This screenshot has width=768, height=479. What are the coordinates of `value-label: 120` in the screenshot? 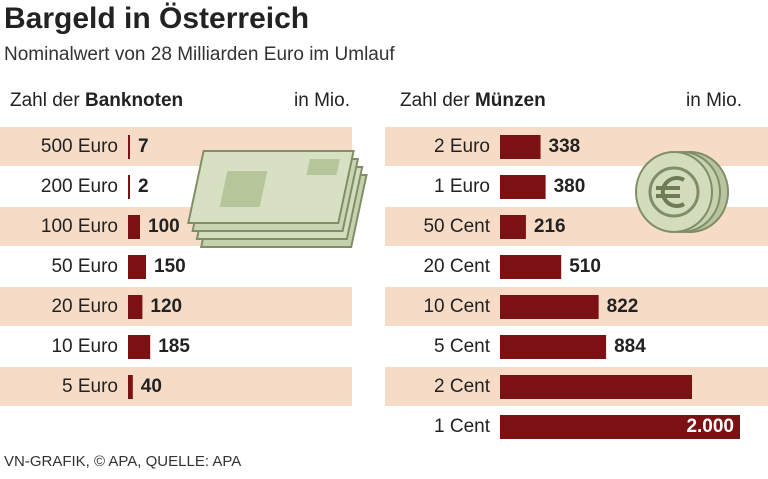 It's located at (166, 306).